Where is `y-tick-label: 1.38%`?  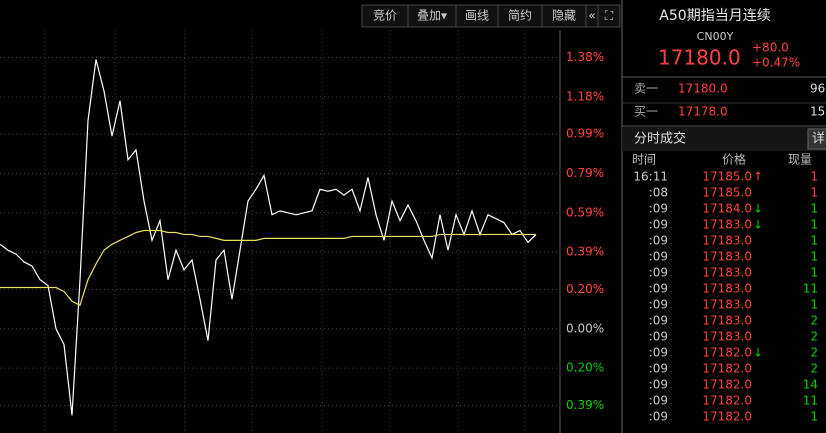
y-tick-label: 1.38% is located at coordinates (585, 57).